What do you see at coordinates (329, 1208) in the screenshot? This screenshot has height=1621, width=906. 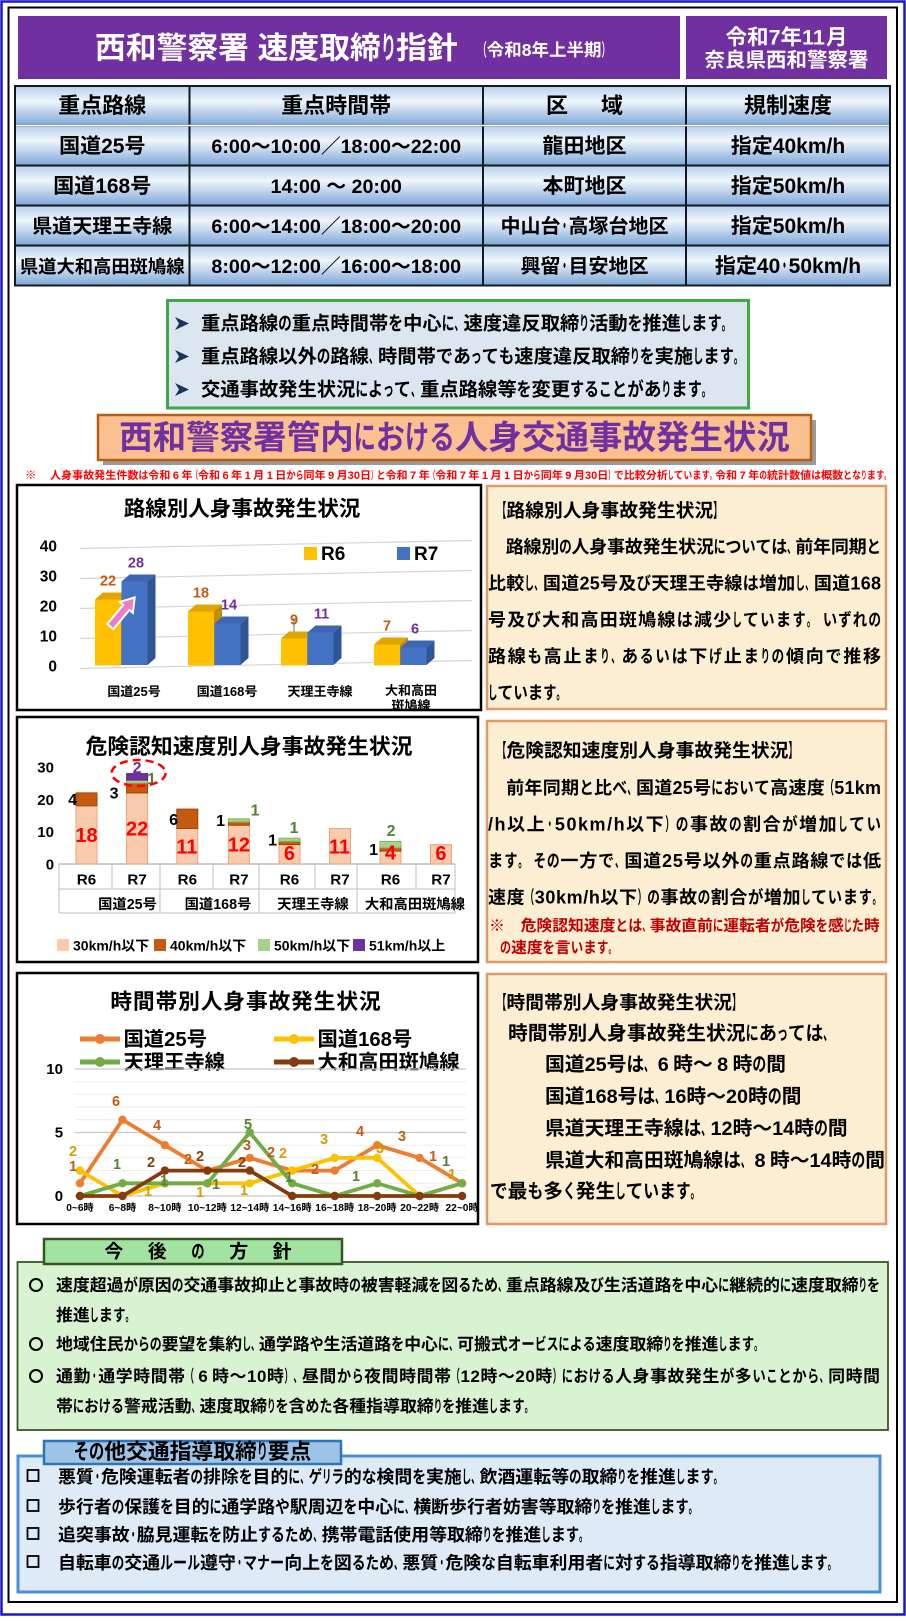 I see `svg-text: 16~18` at bounding box center [329, 1208].